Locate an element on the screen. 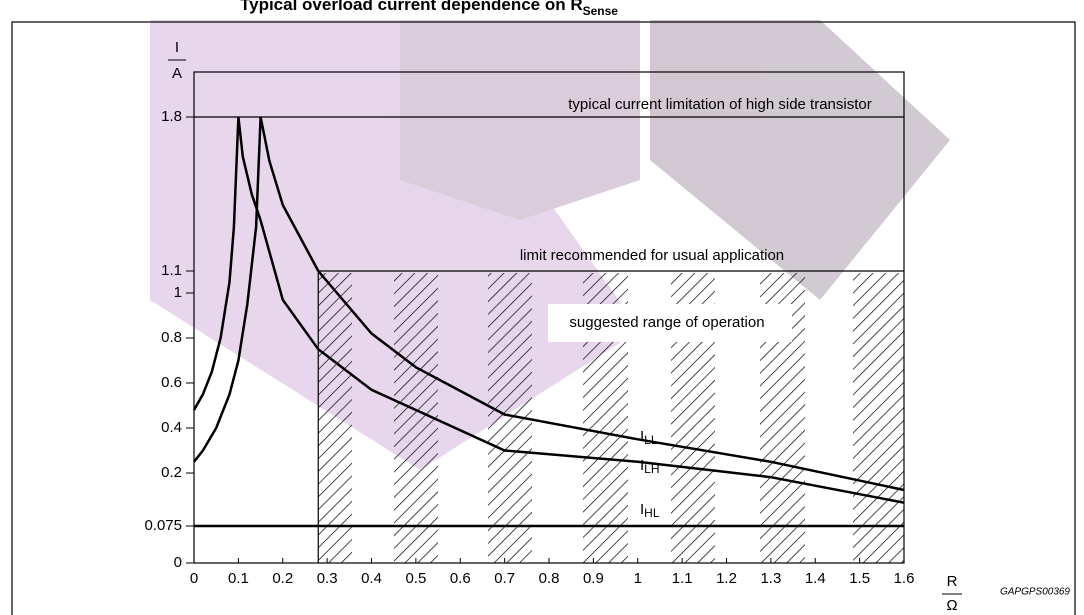  label-box is located at coordinates (670, 323).